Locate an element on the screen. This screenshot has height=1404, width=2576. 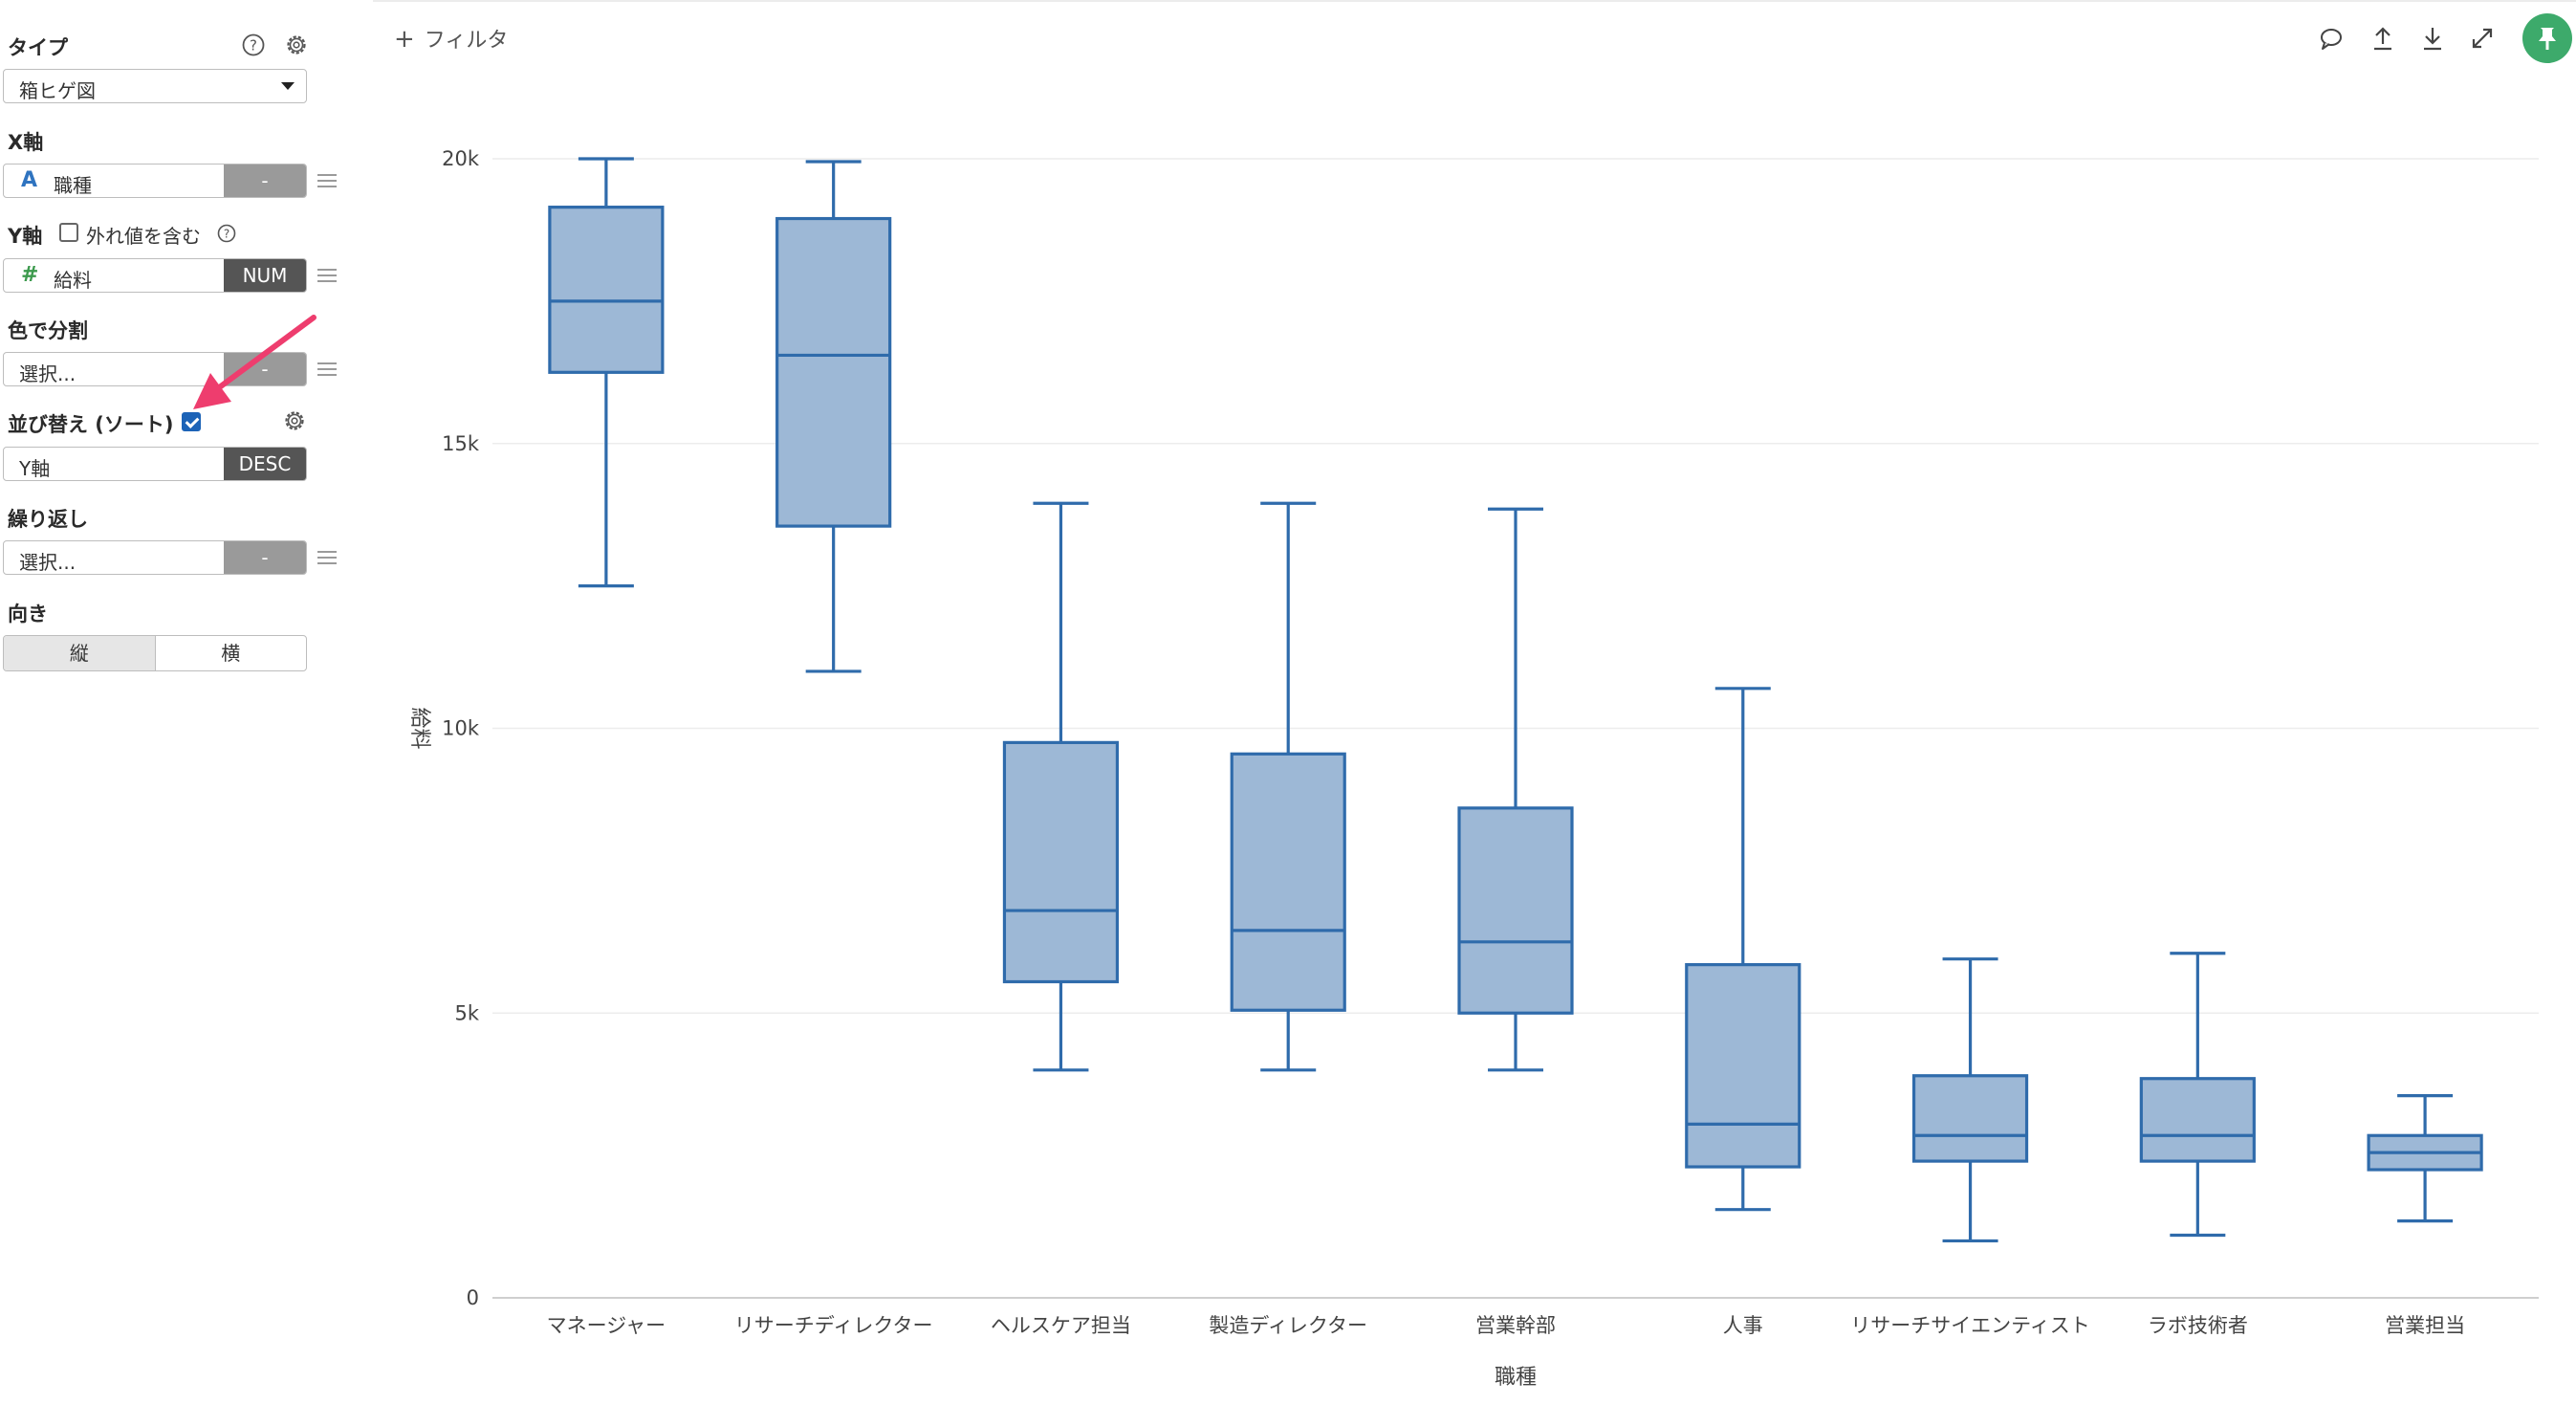
x-tick-label: 人事 is located at coordinates (1743, 1325).